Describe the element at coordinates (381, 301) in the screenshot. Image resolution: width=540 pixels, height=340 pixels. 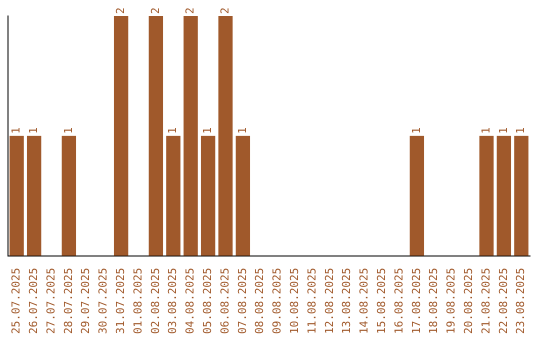
I see `x-tick-label: 15.08.2025` at that location.